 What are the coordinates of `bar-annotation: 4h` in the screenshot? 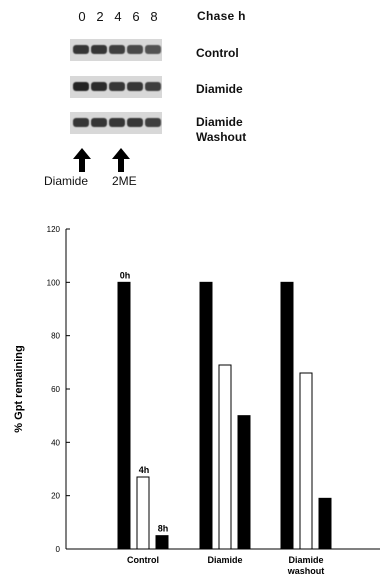 It's located at (144, 470).